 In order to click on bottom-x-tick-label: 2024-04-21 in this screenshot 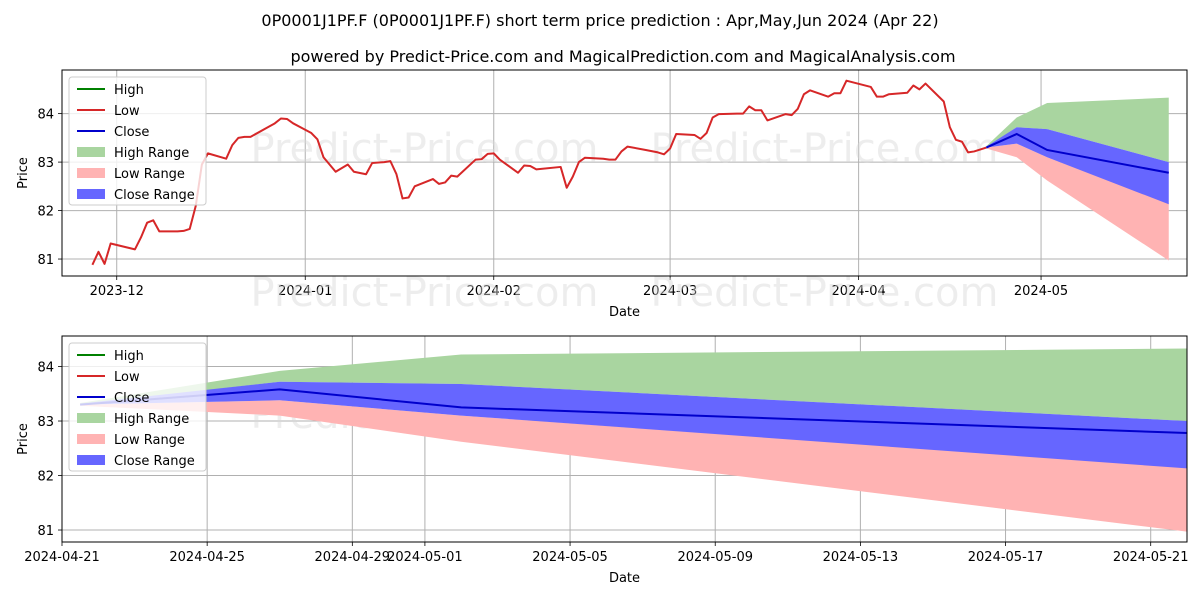, I will do `click(62, 557)`.